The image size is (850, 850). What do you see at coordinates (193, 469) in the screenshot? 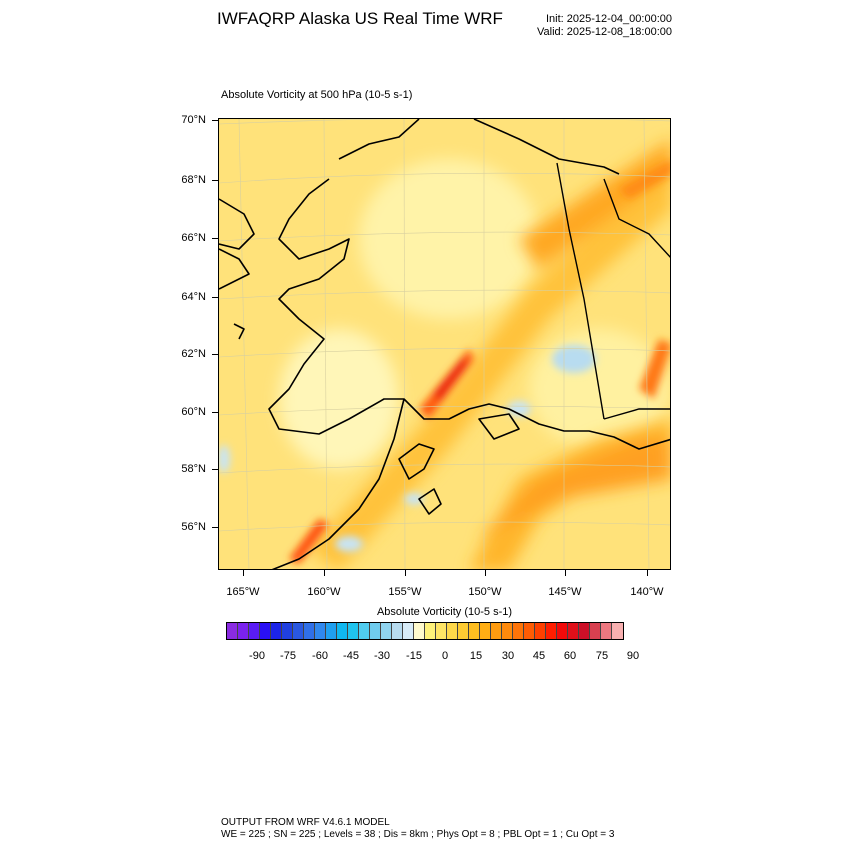
I see `lat-label-58: 58°N` at bounding box center [193, 469].